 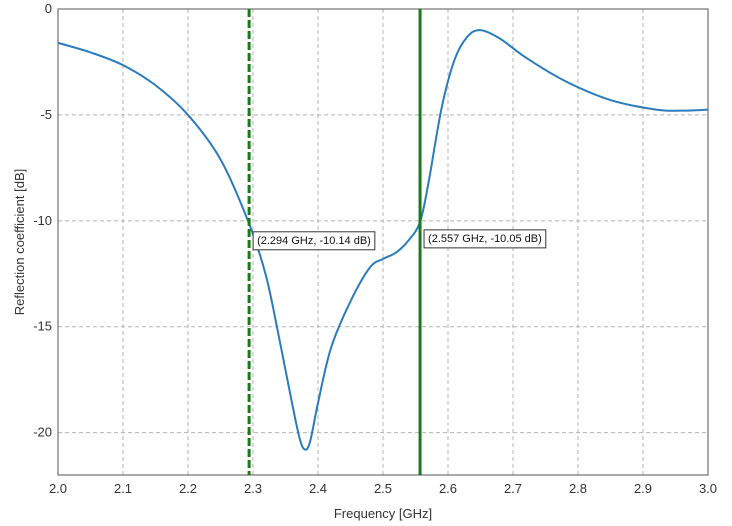 I want to click on marker-annotation-2: (2.557 GHz, -10.05 dB), so click(x=485, y=239).